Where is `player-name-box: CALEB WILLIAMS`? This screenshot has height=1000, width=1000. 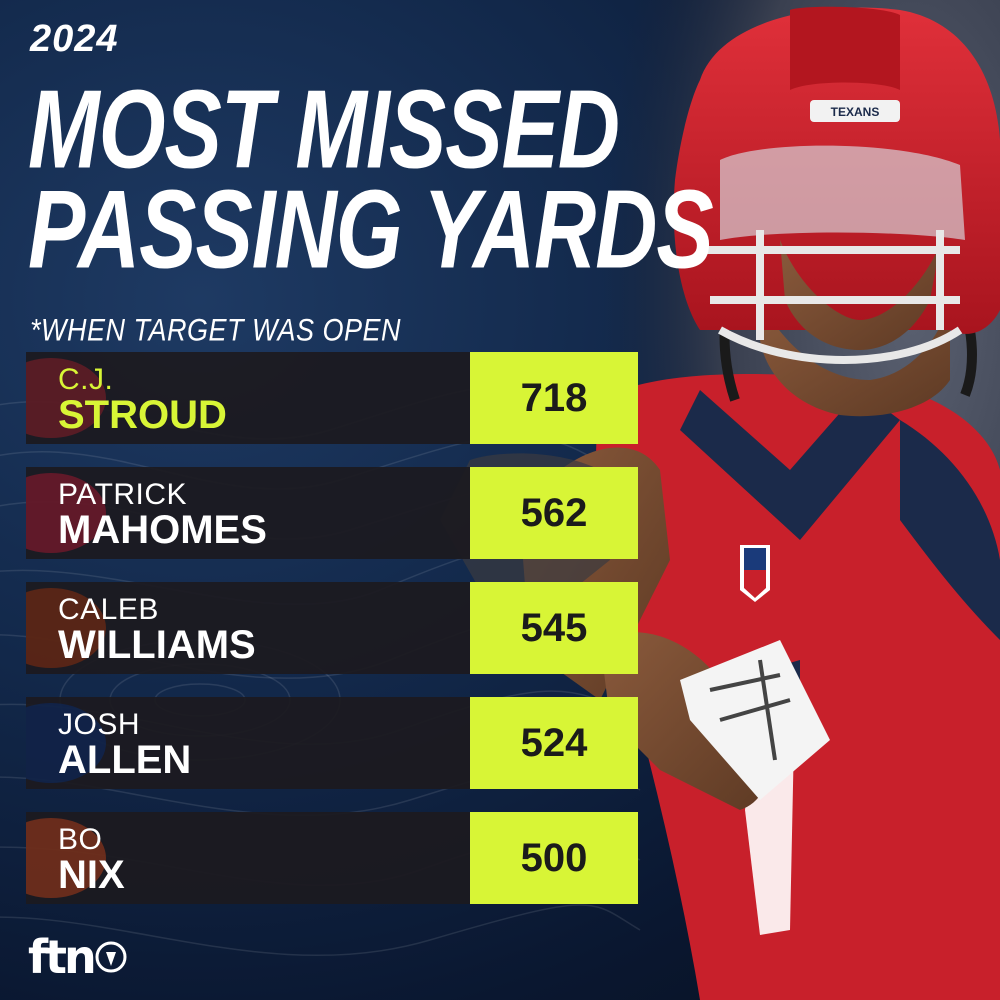 player-name-box: CALEB WILLIAMS is located at coordinates (248, 628).